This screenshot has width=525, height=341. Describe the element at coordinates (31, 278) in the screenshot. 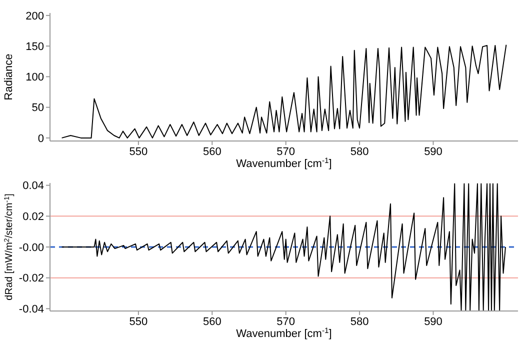

I see `y-tick-label: -0.02` at that location.